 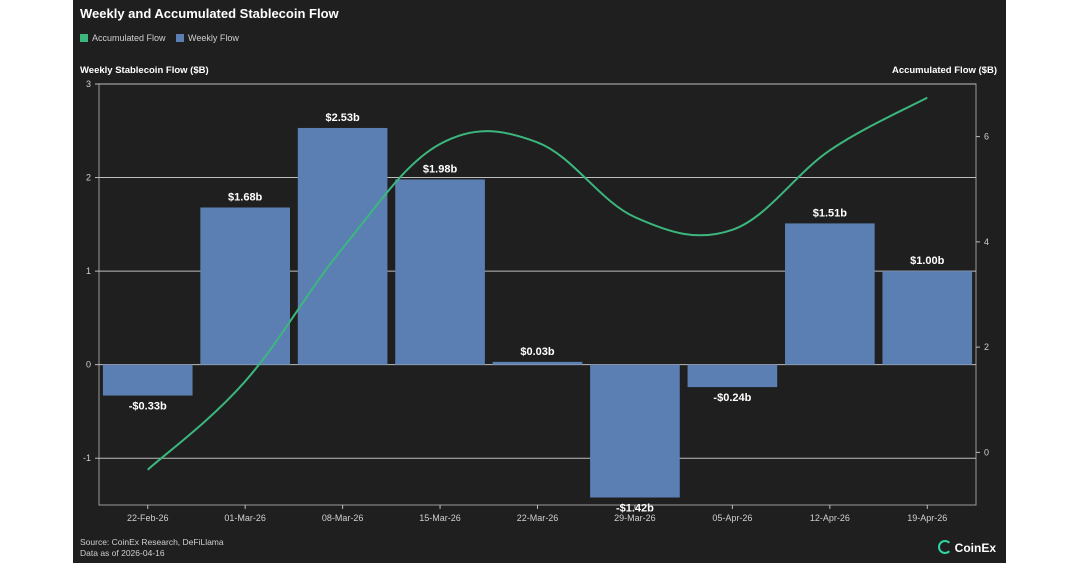 I want to click on legend-item-weekly: Weekly Flow, so click(x=207, y=38).